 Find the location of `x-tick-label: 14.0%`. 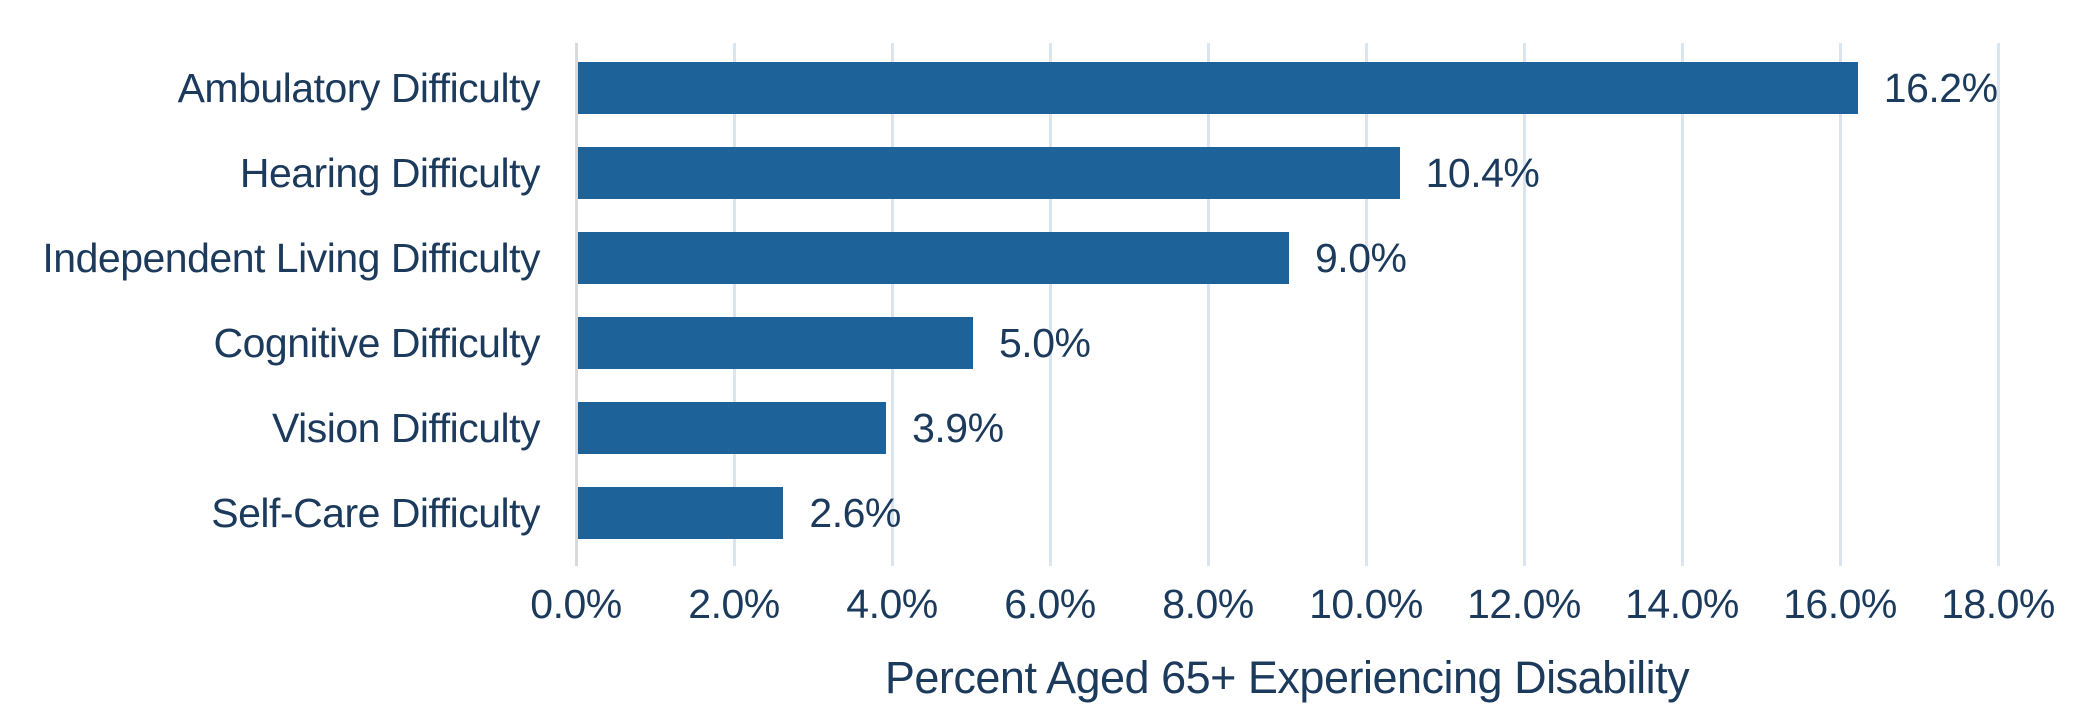

x-tick-label: 14.0% is located at coordinates (1682, 604).